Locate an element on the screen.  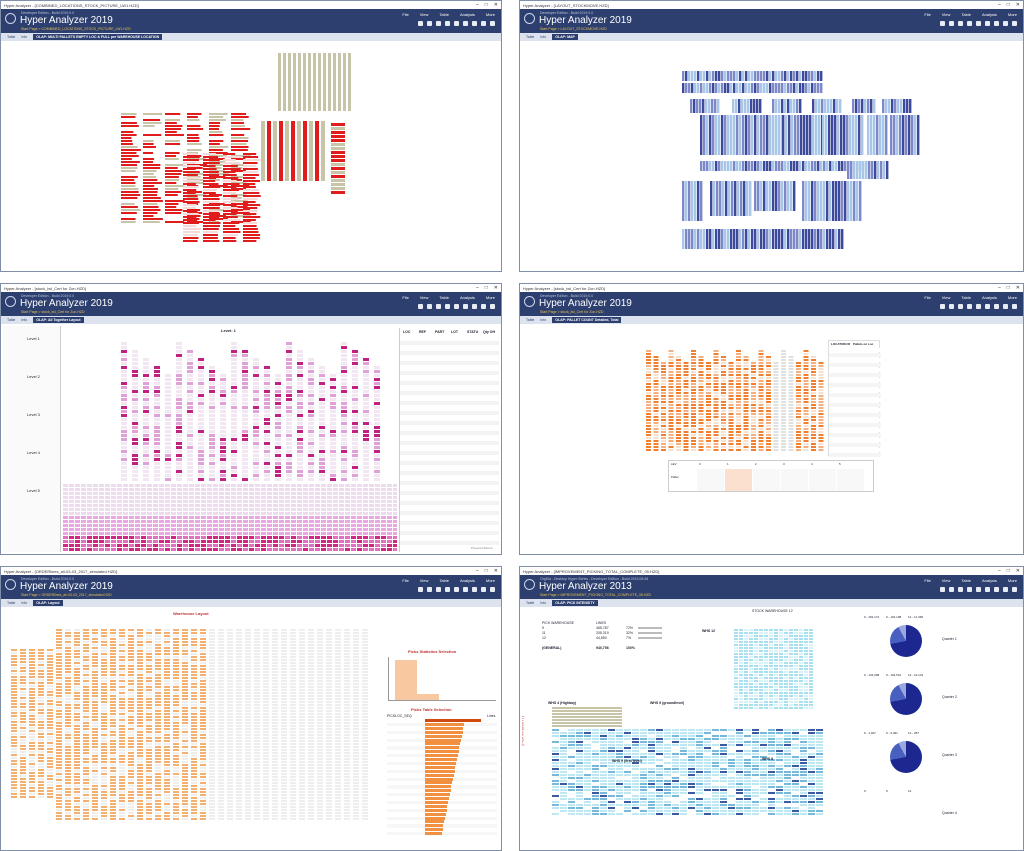
level-thumbnail-label: Level 2 is located at coordinates (33, 376).